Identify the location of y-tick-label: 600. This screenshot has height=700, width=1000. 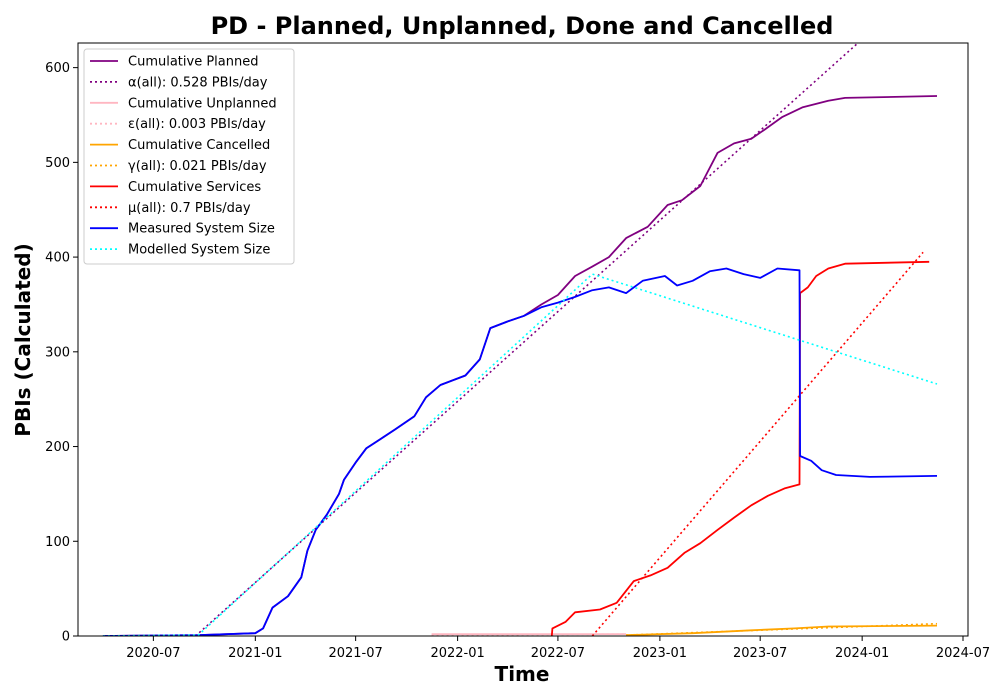
(57, 68).